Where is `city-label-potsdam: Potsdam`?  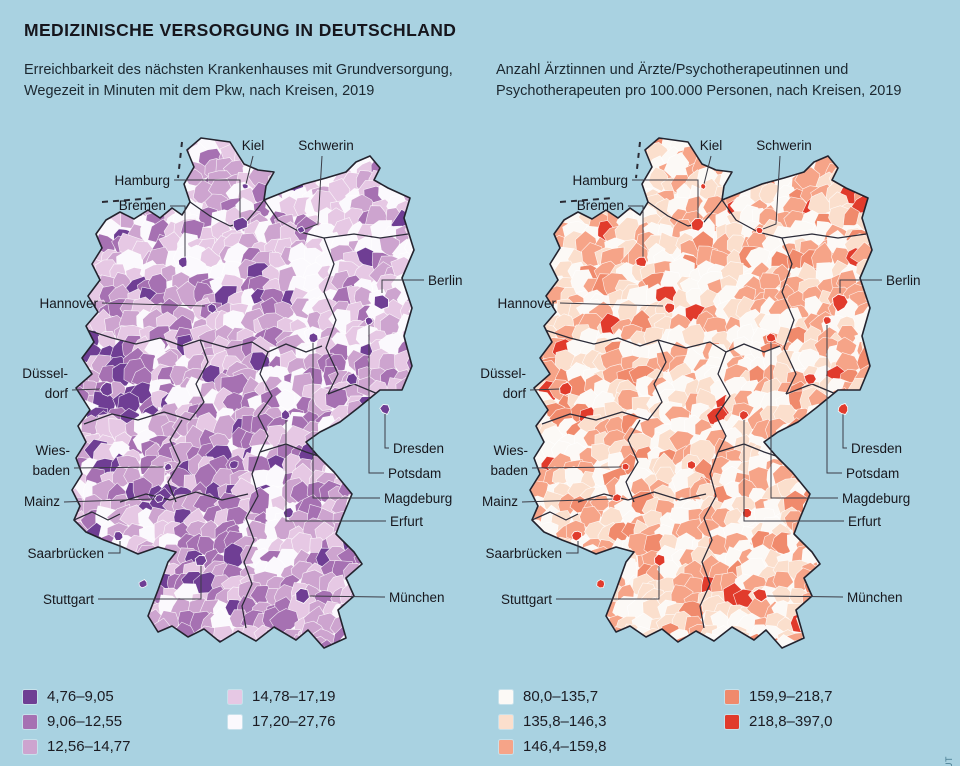 city-label-potsdam: Potsdam is located at coordinates (414, 473).